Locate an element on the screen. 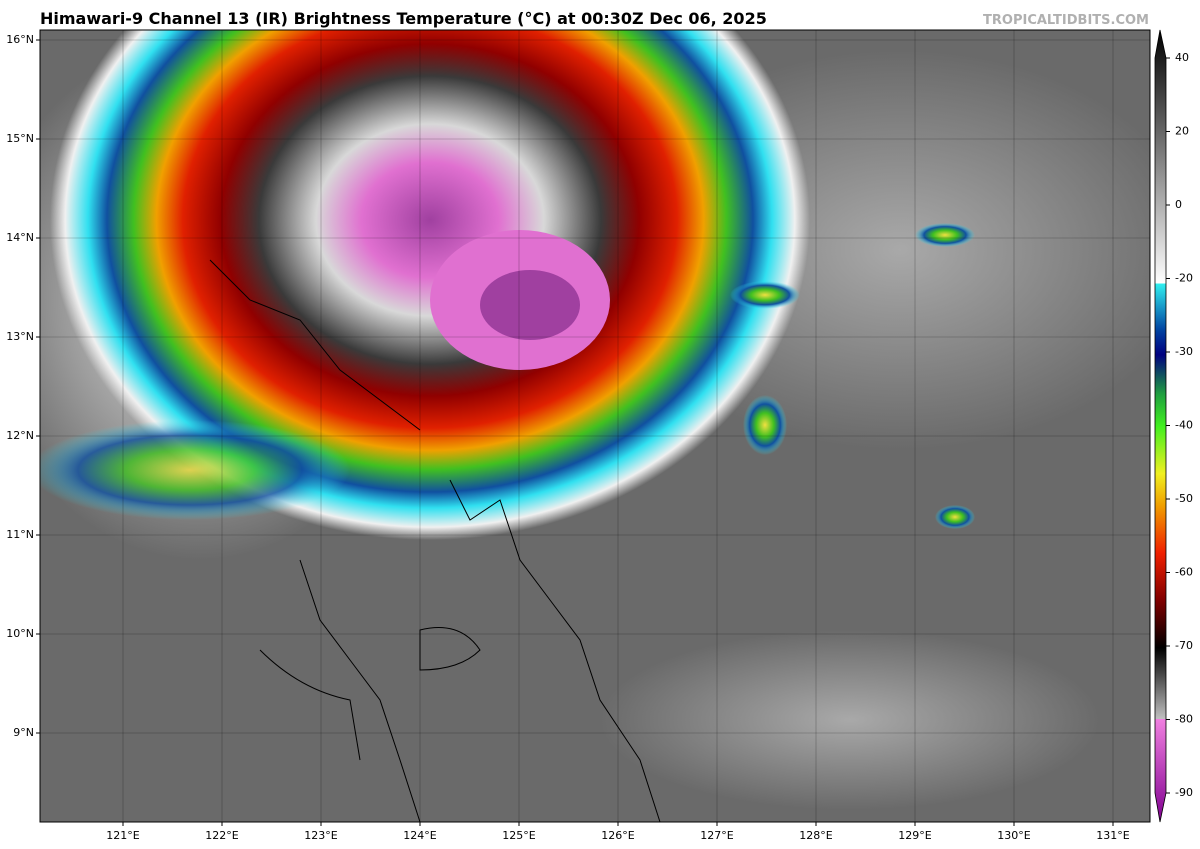 The width and height of the screenshot is (1200, 849). lat-label: 16°N is located at coordinates (20, 39).